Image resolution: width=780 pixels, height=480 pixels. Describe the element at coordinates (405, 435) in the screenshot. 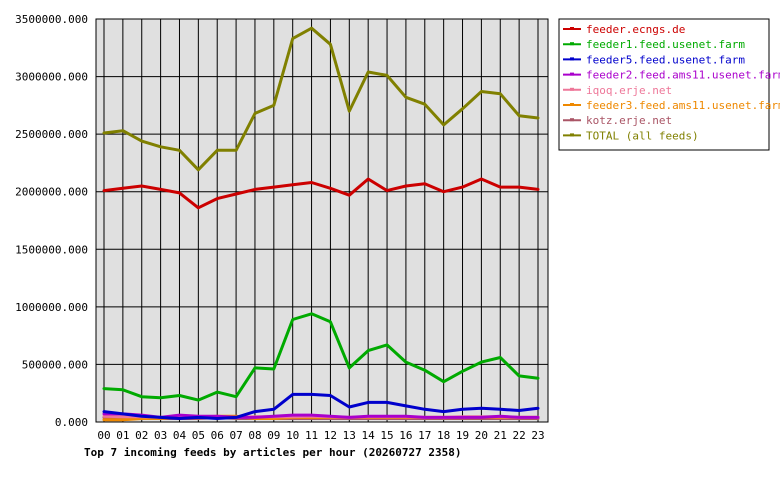

I see `x-tick-label: 16` at that location.